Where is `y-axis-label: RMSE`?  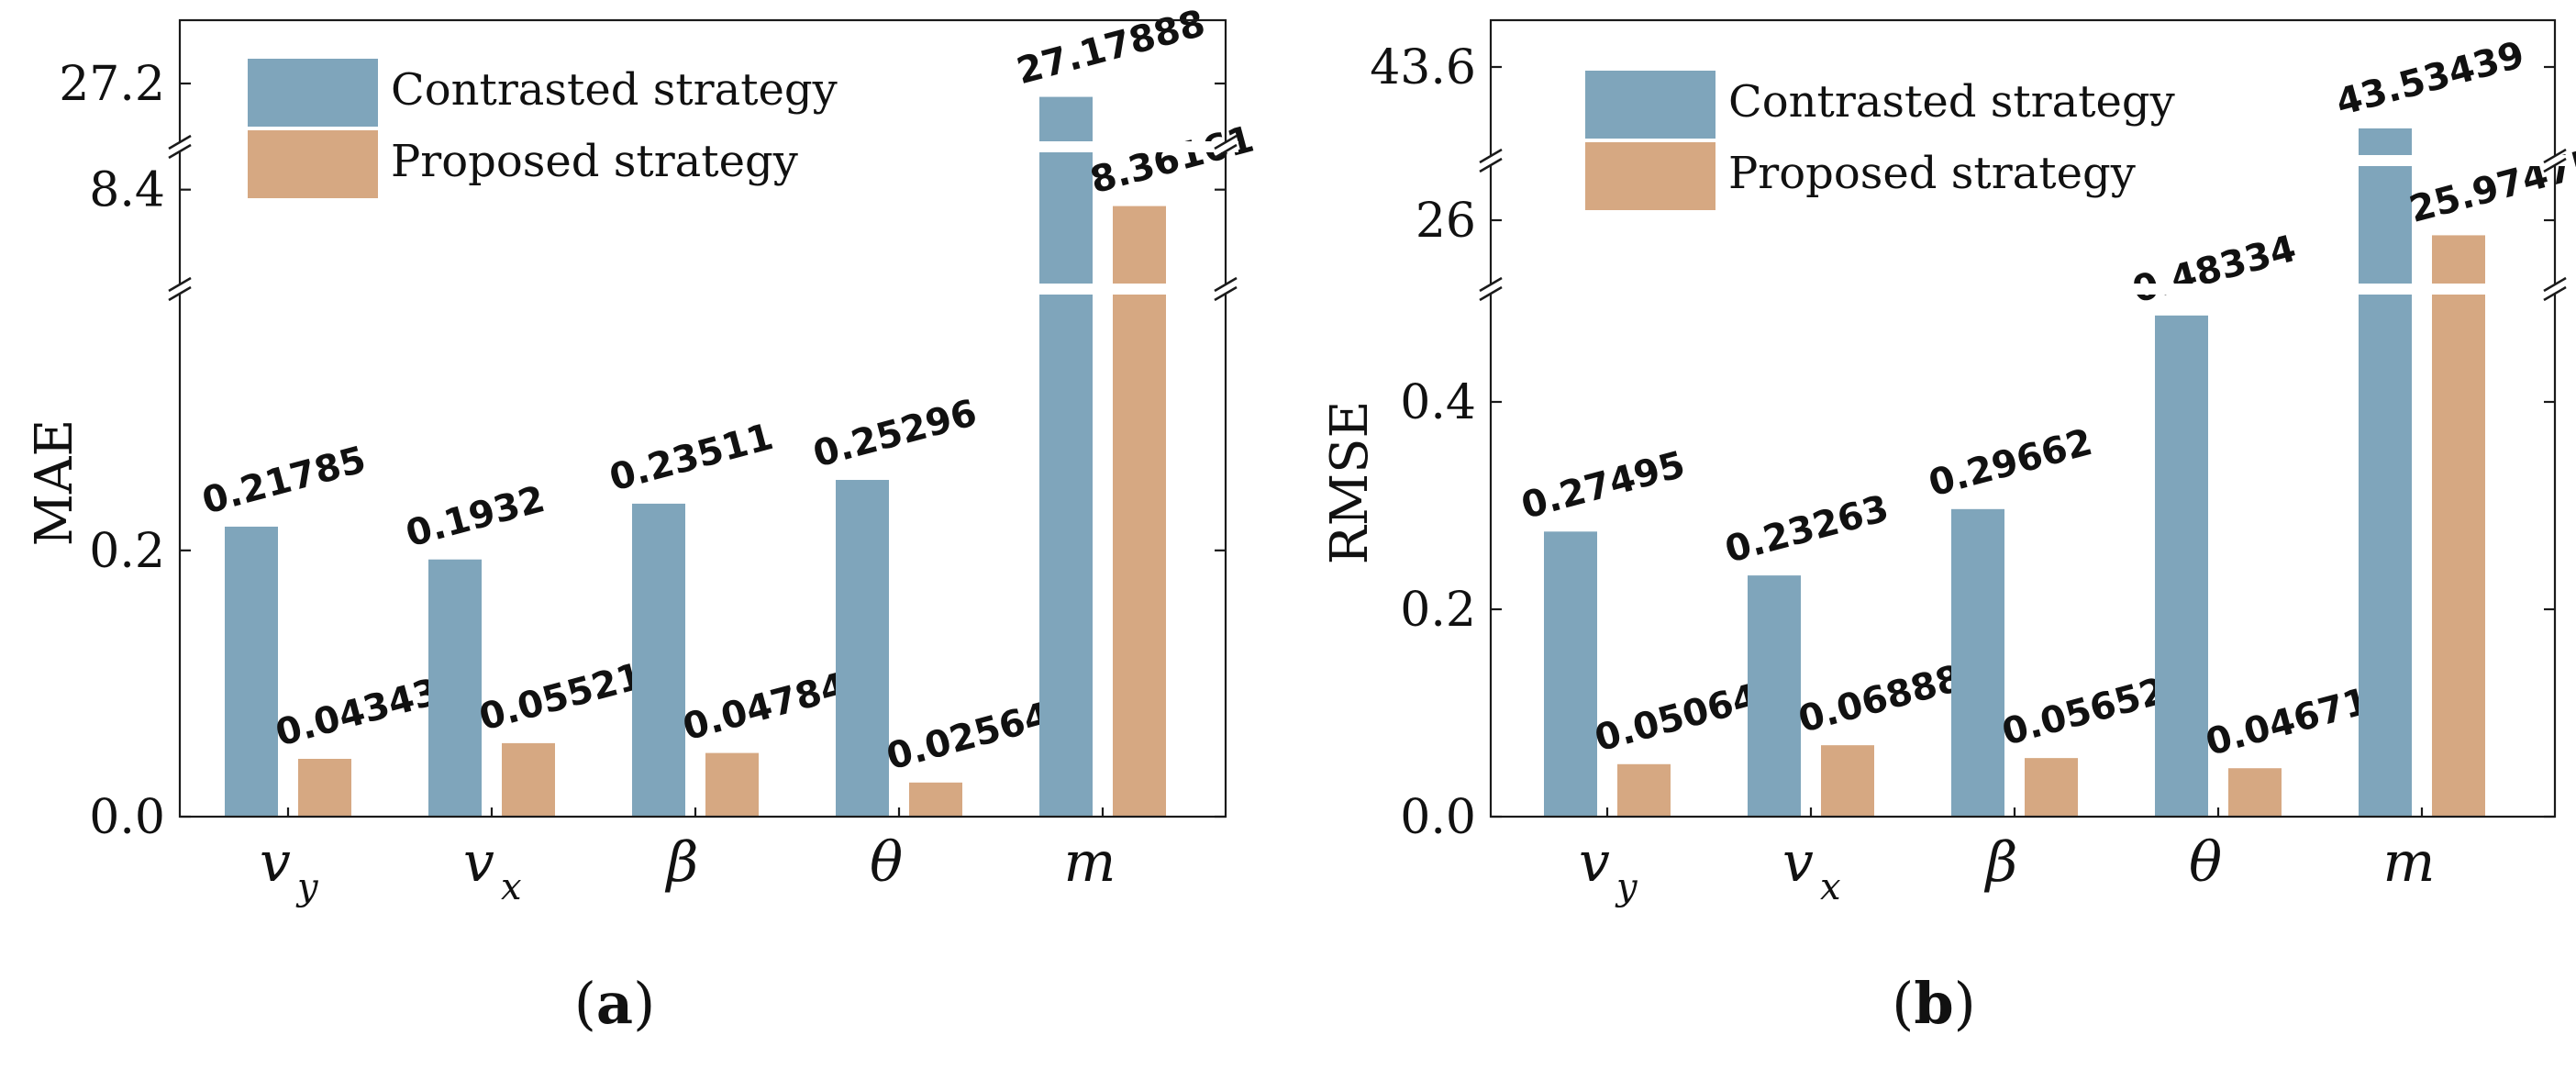 y-axis-label: RMSE is located at coordinates (1350, 483).